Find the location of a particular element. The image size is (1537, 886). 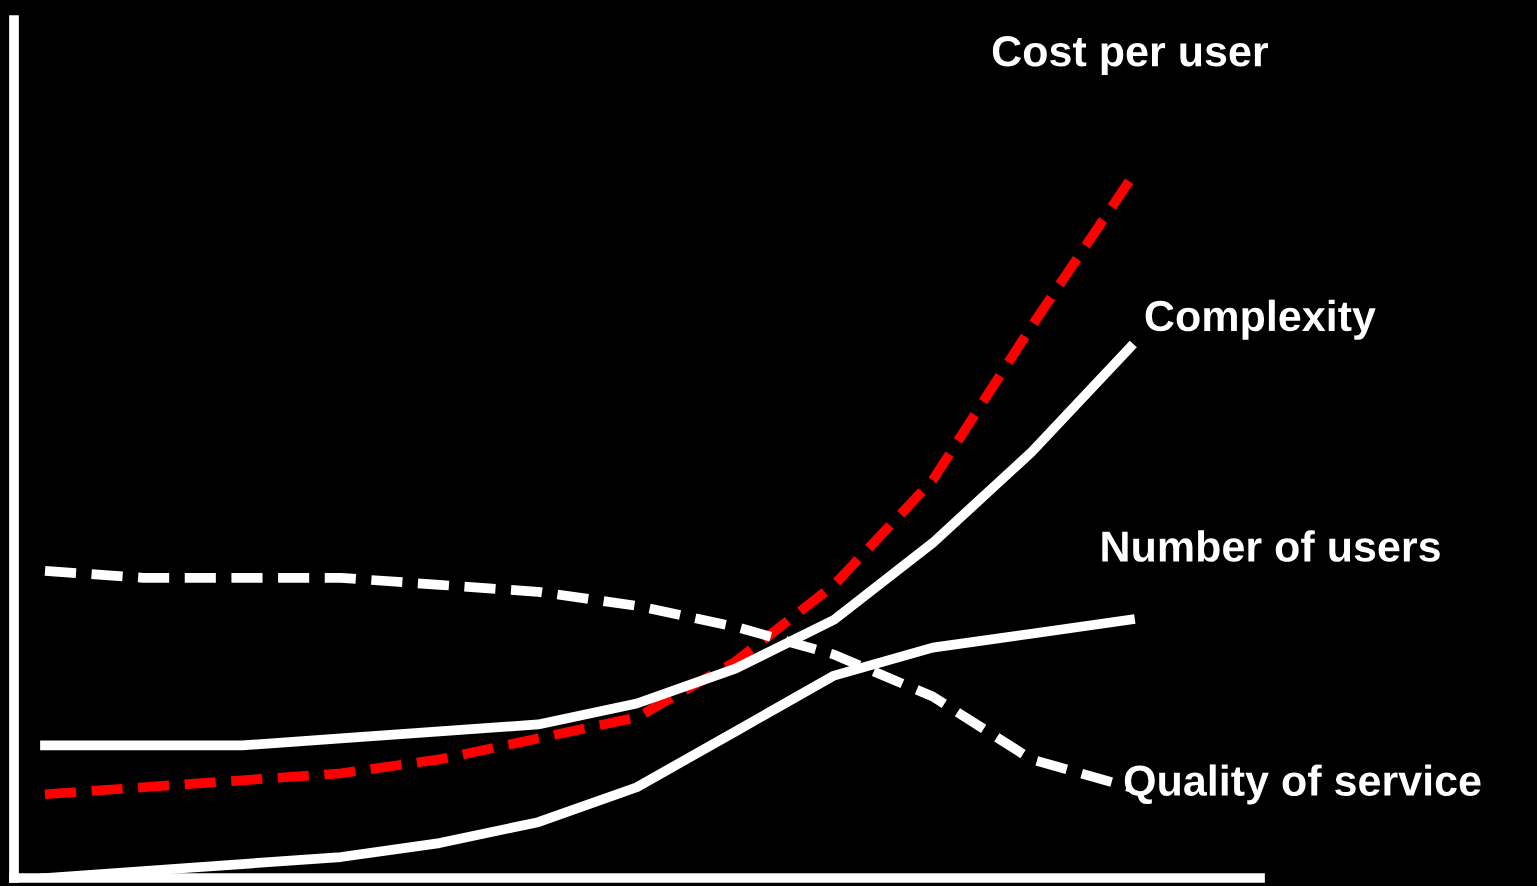

series-label: Number of users is located at coordinates (1271, 546).